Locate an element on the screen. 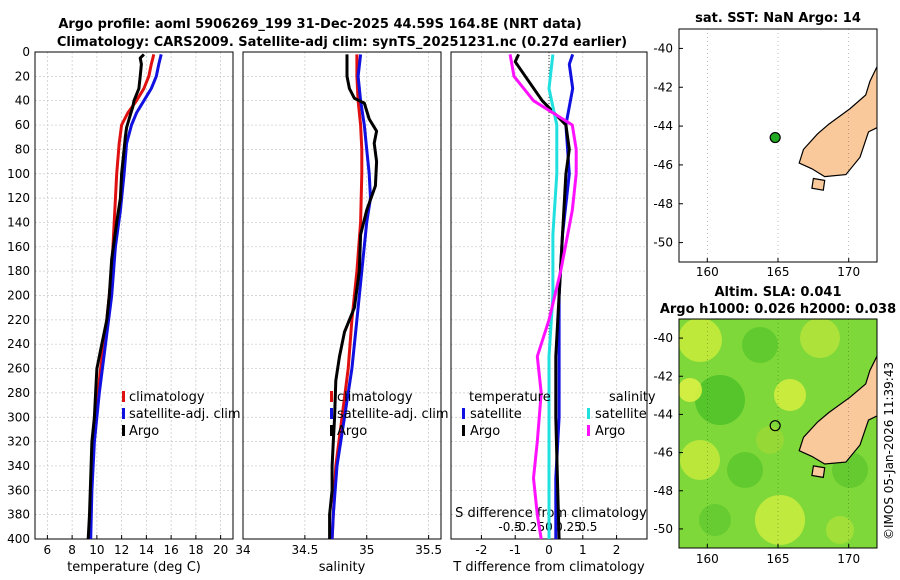  y-tick-label: 40 is located at coordinates (22, 101).